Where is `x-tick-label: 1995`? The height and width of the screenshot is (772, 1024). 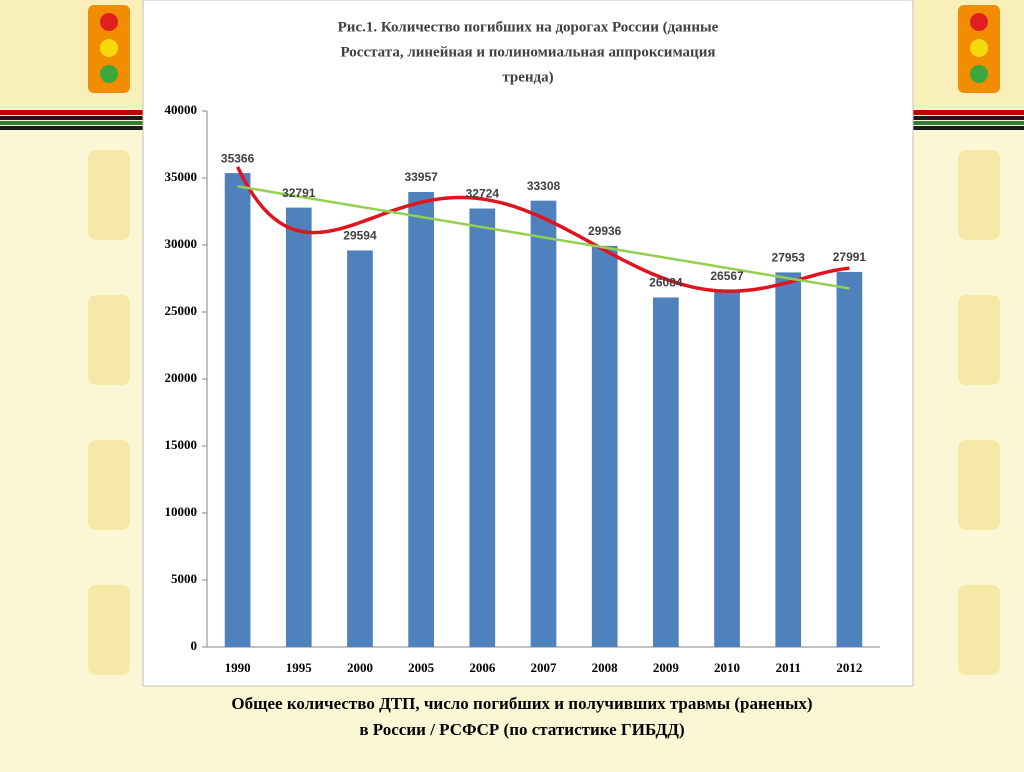
x-tick-label: 1995 is located at coordinates (299, 667).